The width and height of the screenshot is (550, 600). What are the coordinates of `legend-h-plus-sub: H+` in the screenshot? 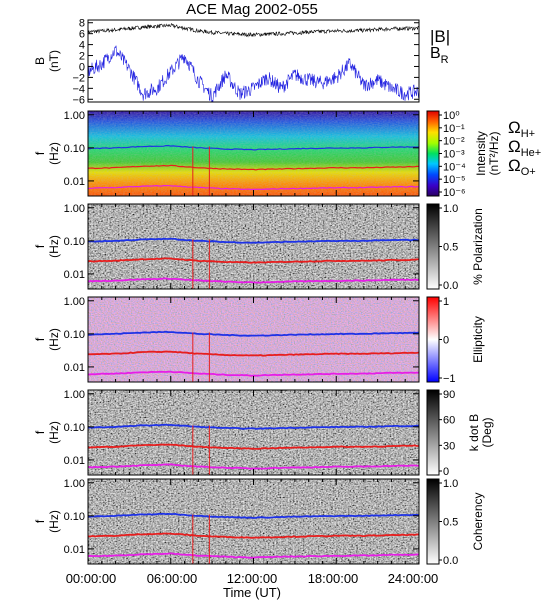 It's located at (528, 134).